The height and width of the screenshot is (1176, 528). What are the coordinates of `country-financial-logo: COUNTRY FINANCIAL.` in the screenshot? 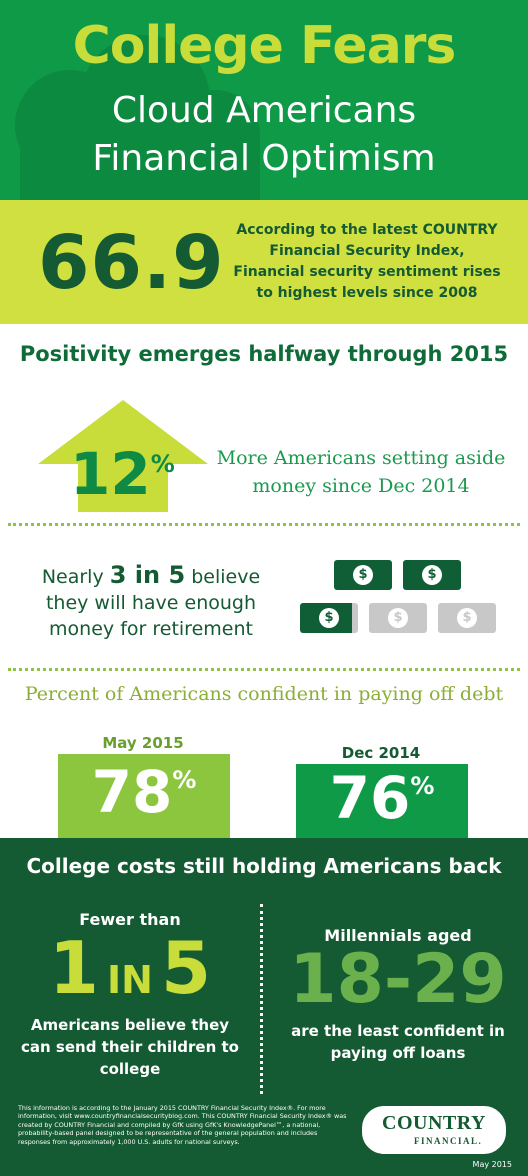 It's located at (434, 1130).